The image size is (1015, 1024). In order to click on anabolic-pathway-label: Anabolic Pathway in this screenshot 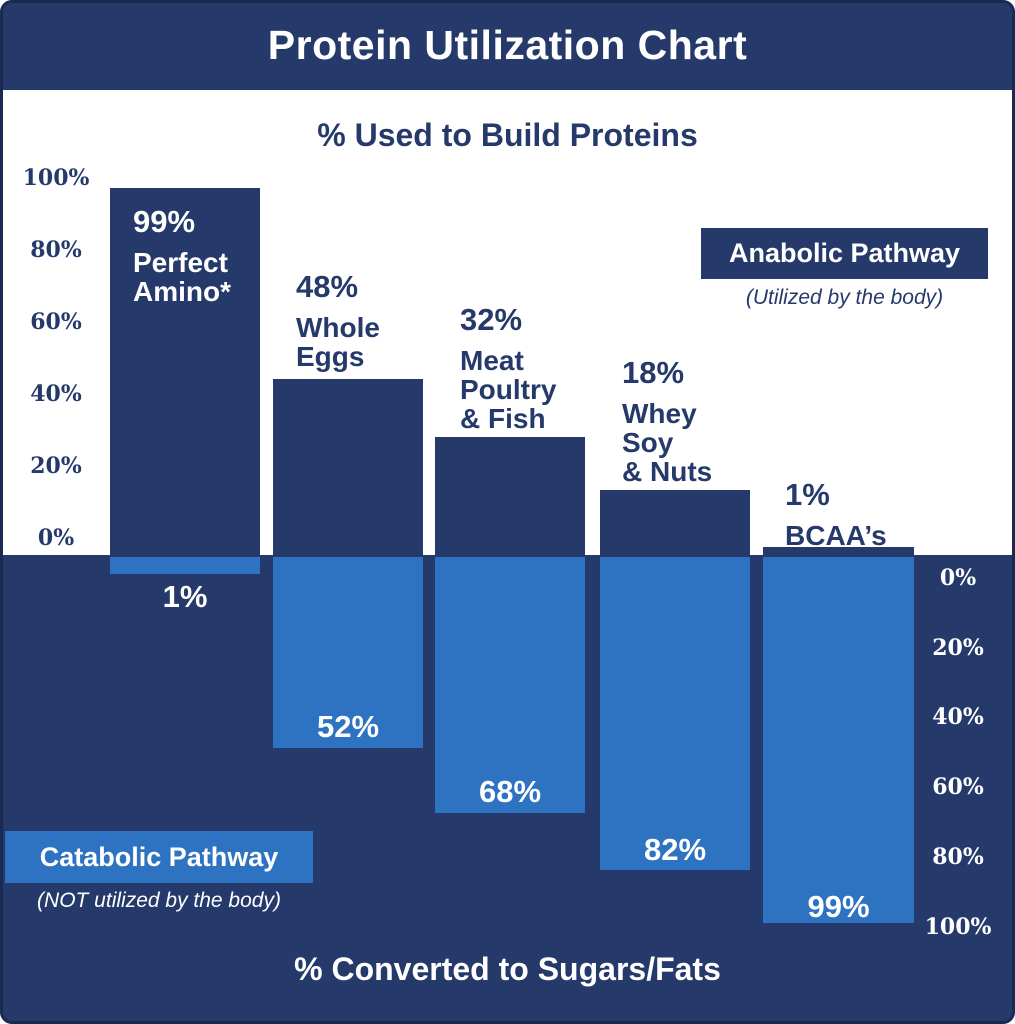, I will do `click(844, 253)`.